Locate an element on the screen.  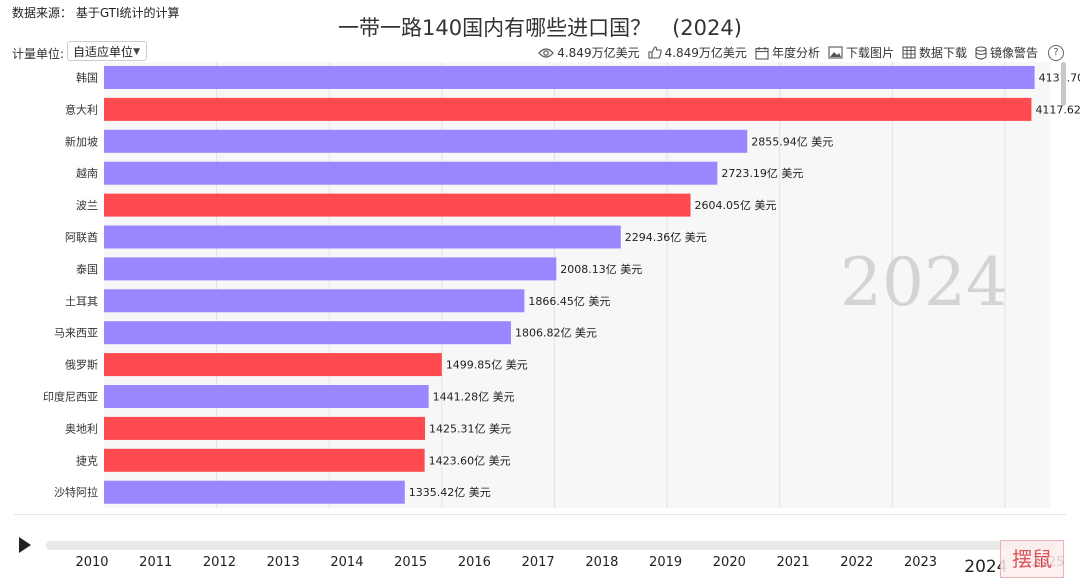
category-label: 阿联酋 is located at coordinates (81, 237).